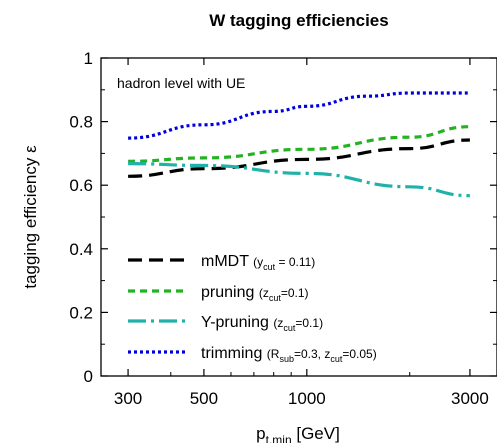 This screenshot has width=497, height=443. What do you see at coordinates (260, 433) in the screenshot?
I see `x-axis-label-main: p` at bounding box center [260, 433].